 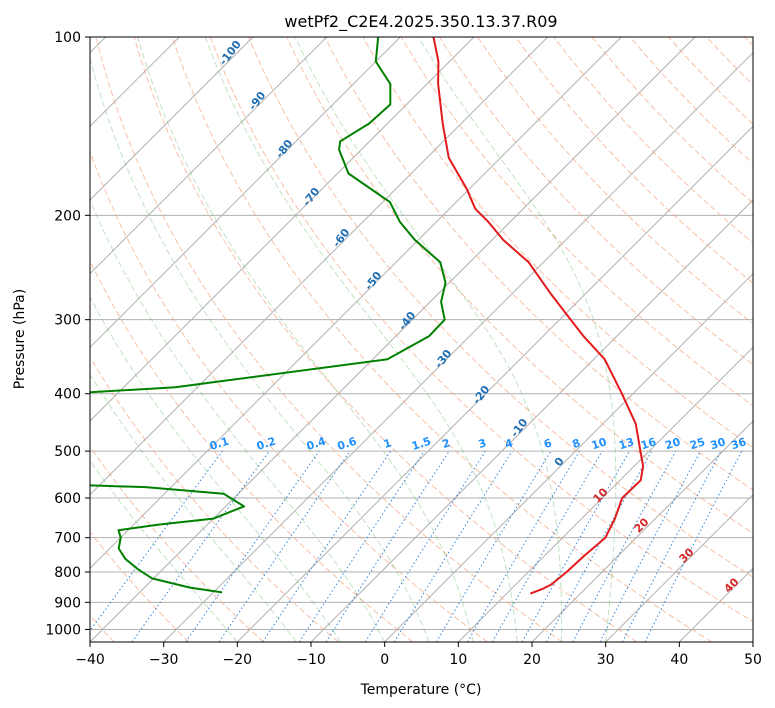 What do you see at coordinates (482, 443) in the screenshot?
I see `mixing-ratio-label: 3` at bounding box center [482, 443].